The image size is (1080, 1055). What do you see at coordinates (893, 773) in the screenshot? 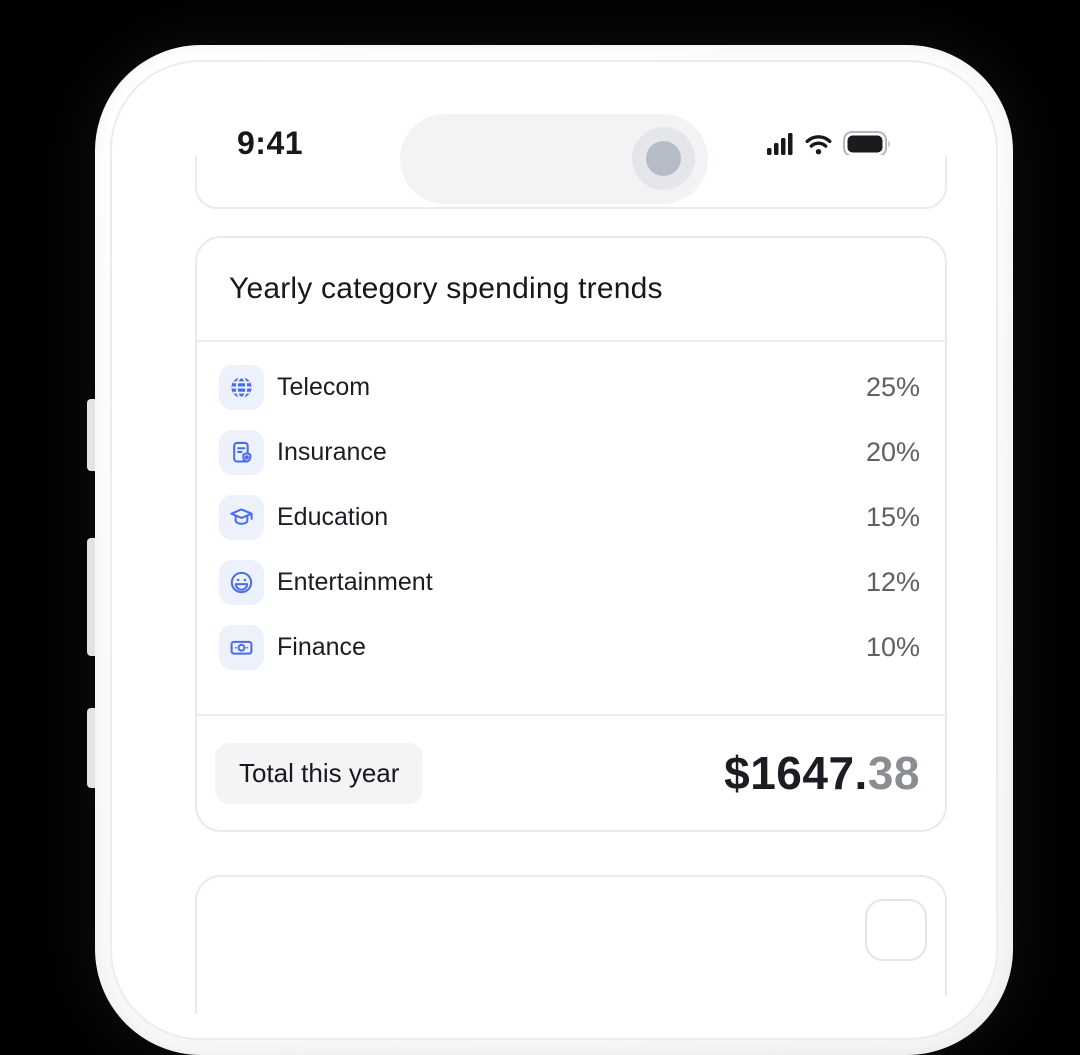
I see `total-amount-cents: 38` at bounding box center [893, 773].